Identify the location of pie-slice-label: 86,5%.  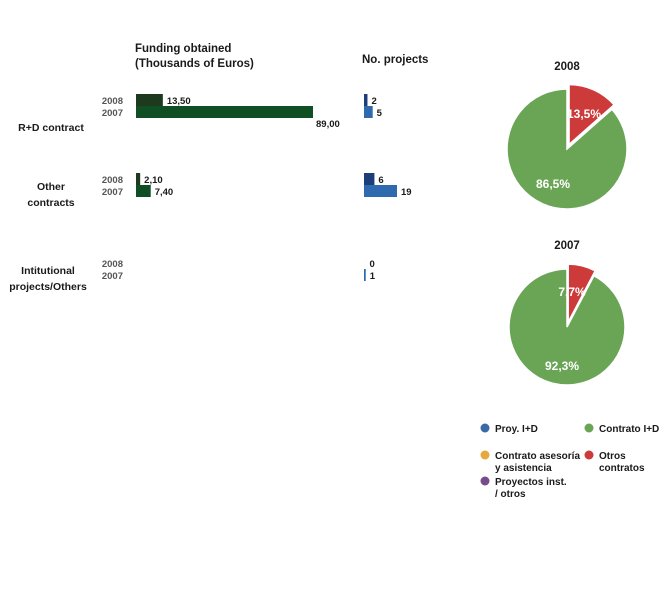
(553, 184).